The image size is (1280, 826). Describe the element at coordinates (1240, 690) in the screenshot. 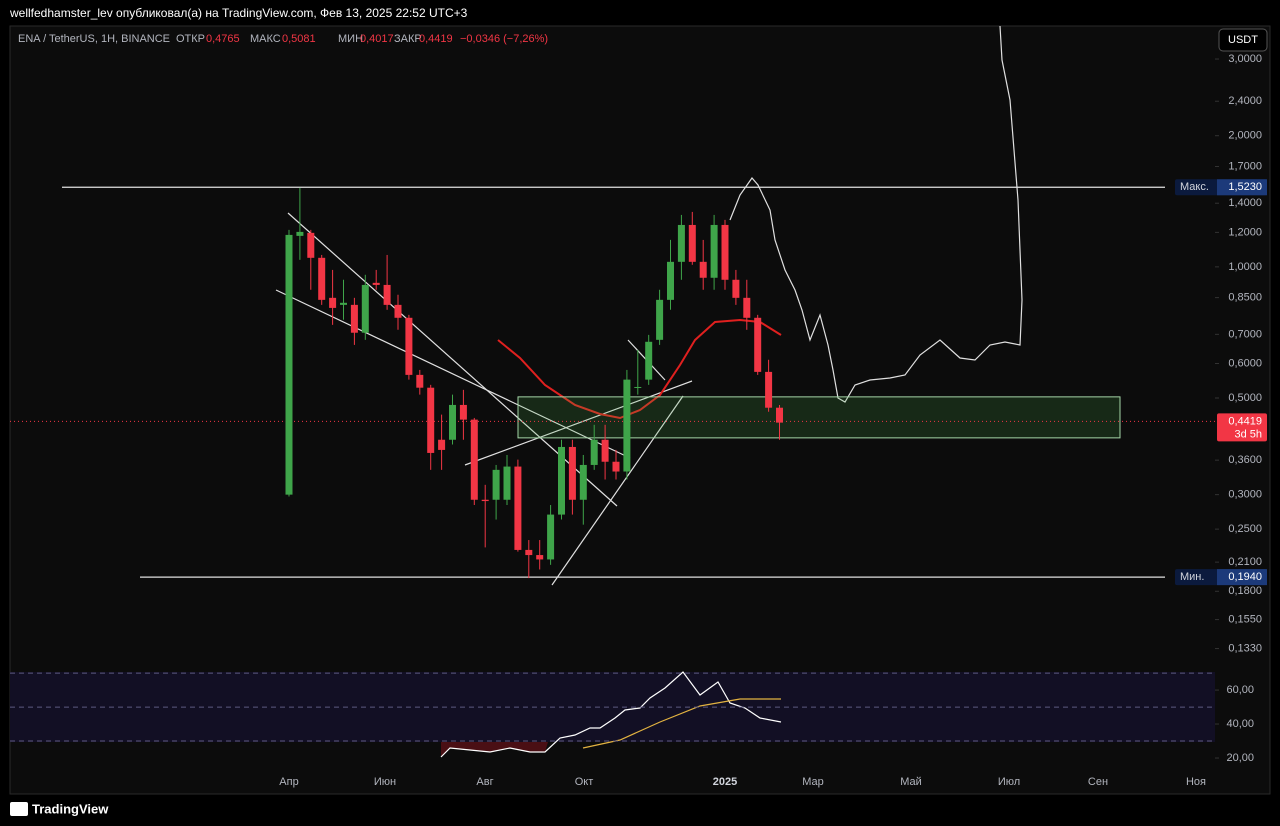

I see `rsi-tick-label: 60,00` at that location.